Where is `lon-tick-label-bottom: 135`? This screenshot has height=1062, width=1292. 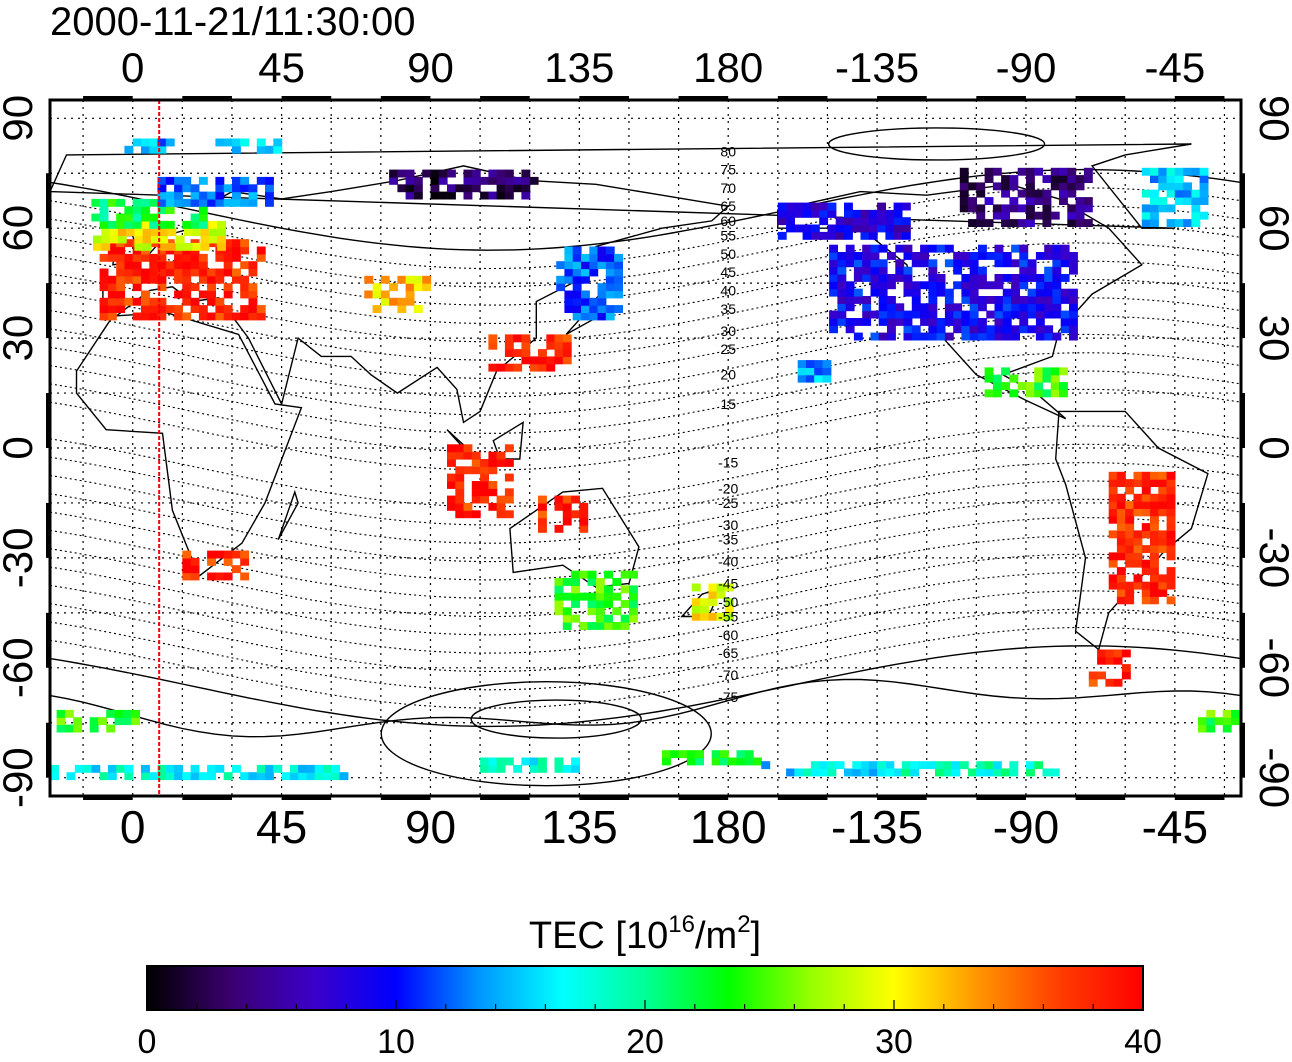
lon-tick-label-bottom: 135 is located at coordinates (579, 827).